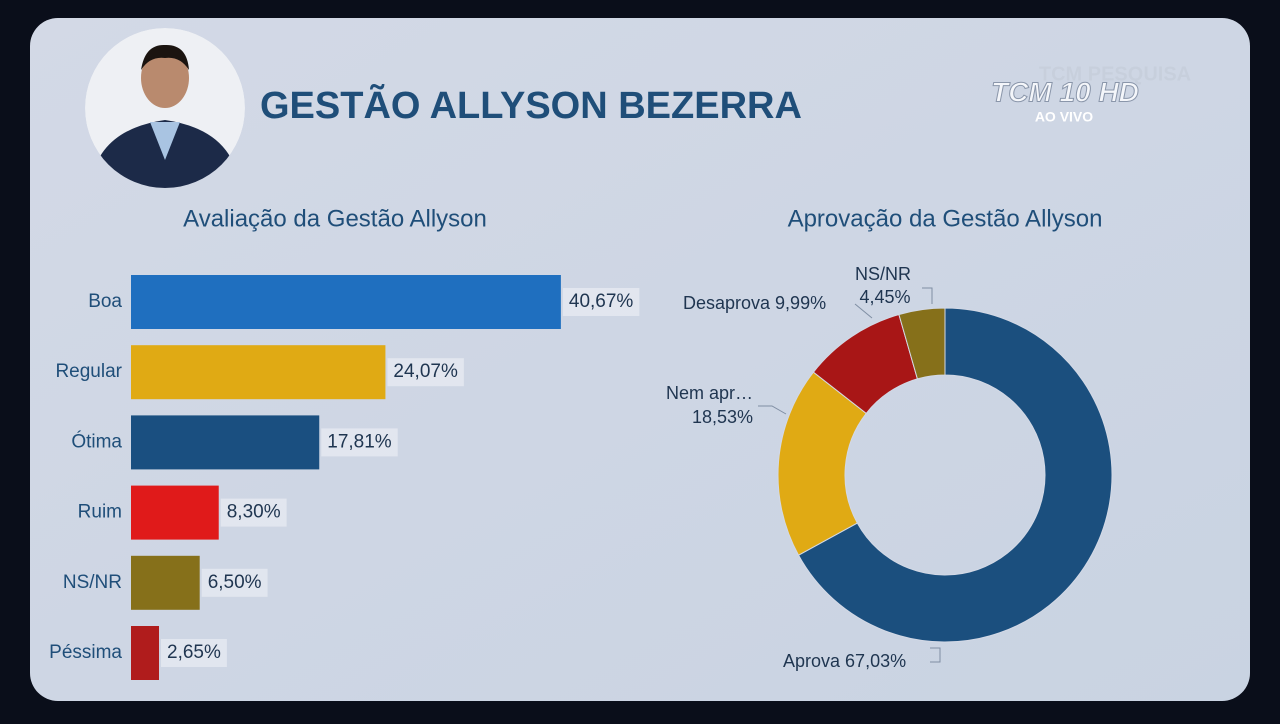  I want to click on photo, so click(165, 108).